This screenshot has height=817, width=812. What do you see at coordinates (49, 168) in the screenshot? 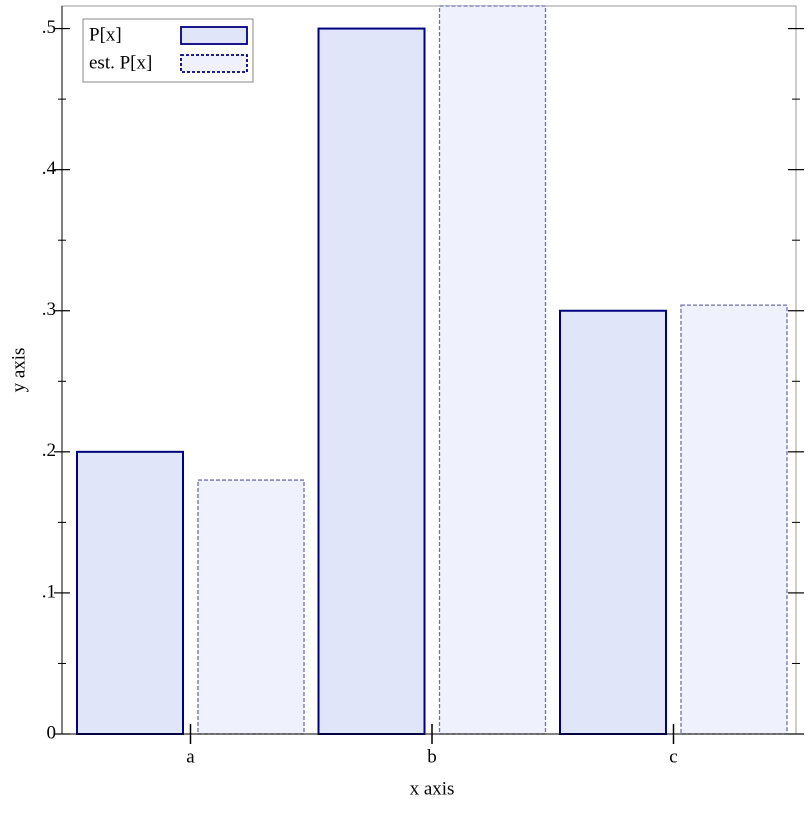
I see `y-tick-label: .4` at bounding box center [49, 168].